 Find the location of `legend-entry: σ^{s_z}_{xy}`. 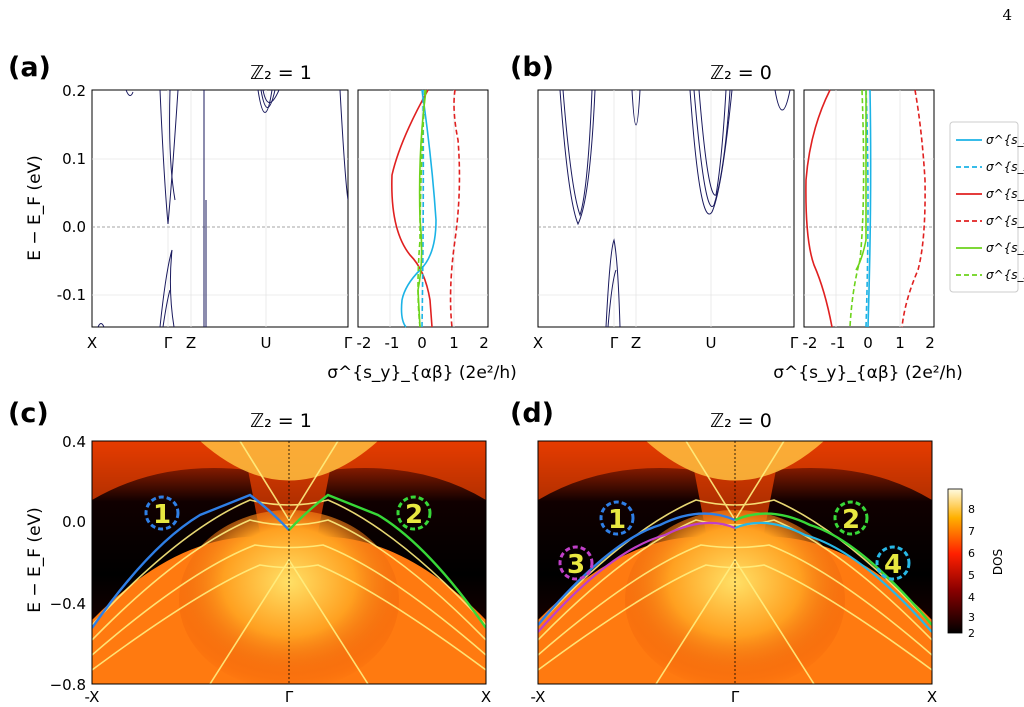

legend-entry: σ^{s_z}_{xy} is located at coordinates (990, 248).